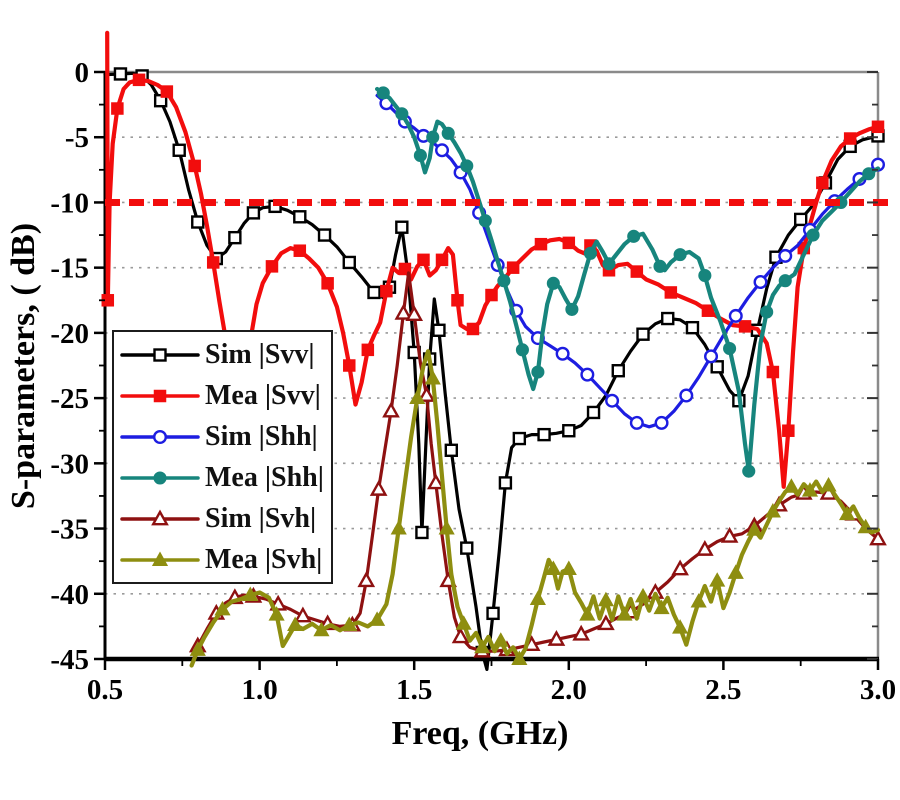 This screenshot has width=900, height=800. Describe the element at coordinates (260, 354) in the screenshot. I see `legend-label-sim-svv: Sim |Svv|` at that location.